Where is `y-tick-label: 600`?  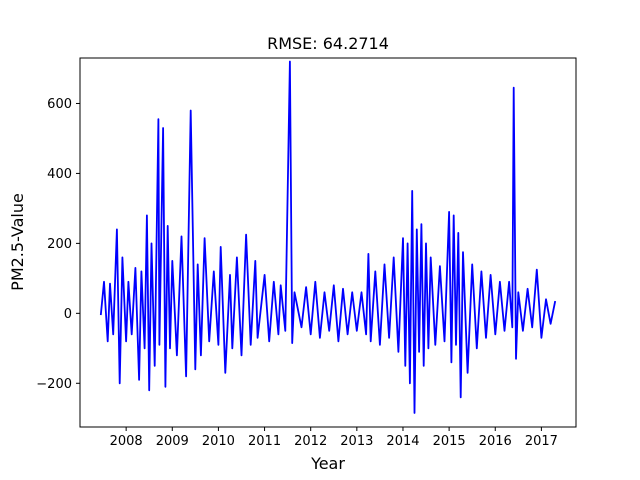 y-tick-label: 600 is located at coordinates (59, 104).